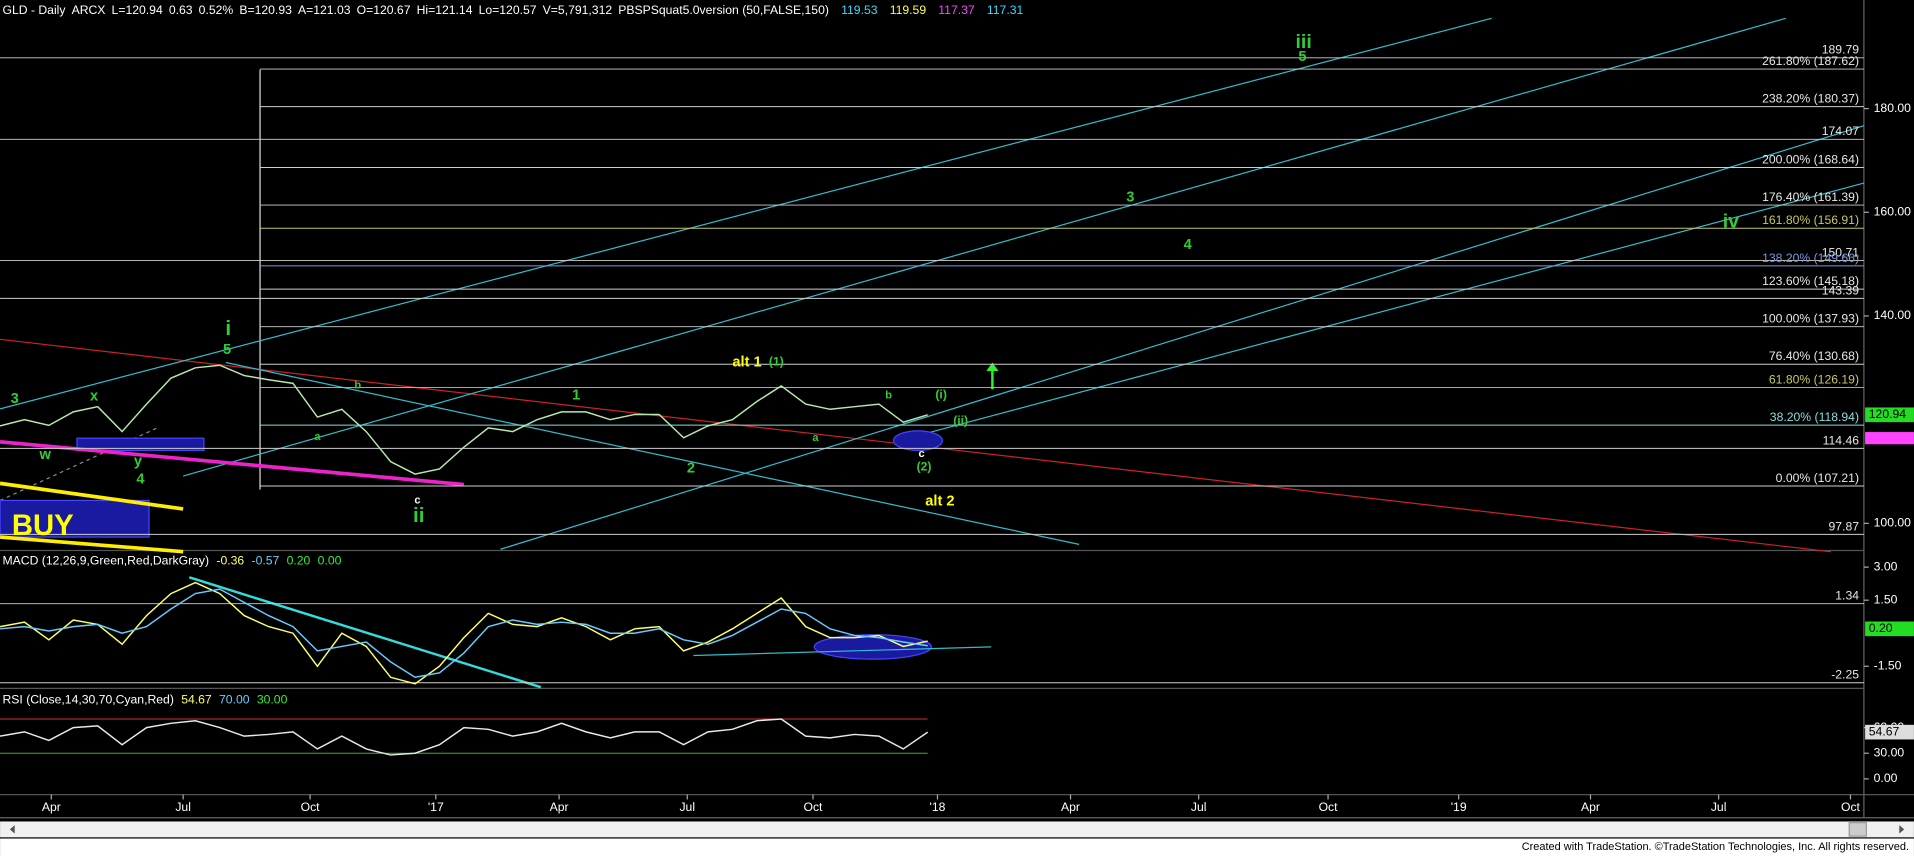 This screenshot has height=856, width=1914. I want to click on header-item: GLD - Daily, so click(34, 10).